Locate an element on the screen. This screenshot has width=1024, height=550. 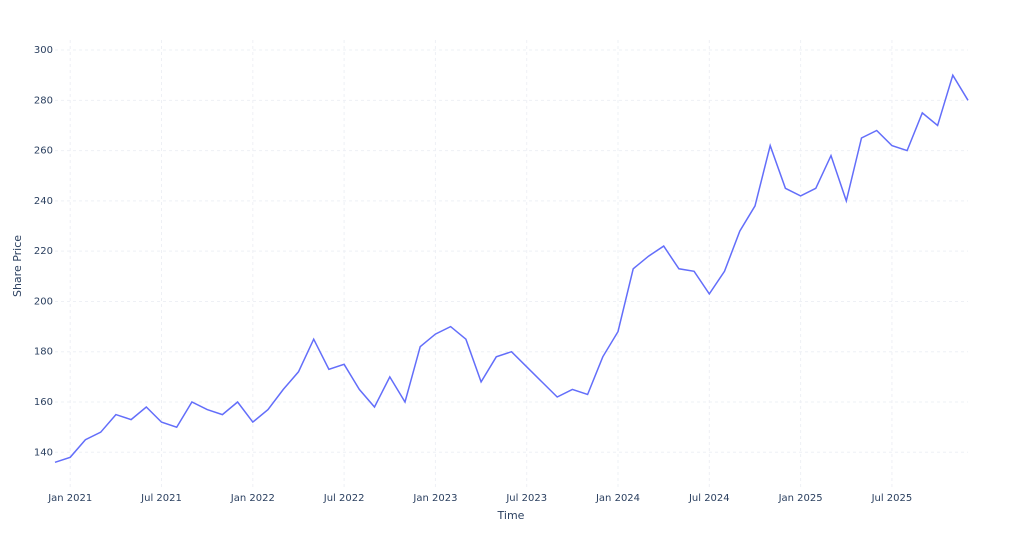
y-axis-title: Share Price is located at coordinates (17, 266).